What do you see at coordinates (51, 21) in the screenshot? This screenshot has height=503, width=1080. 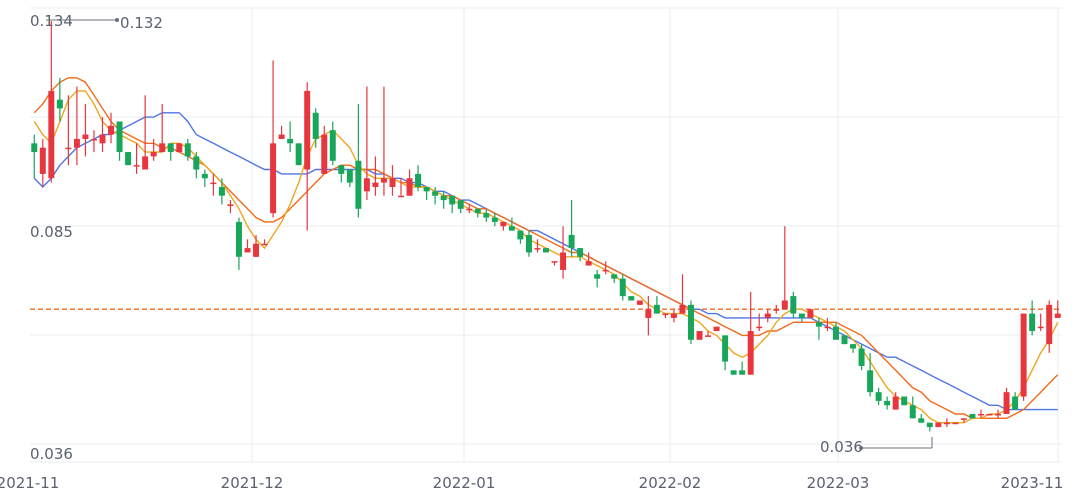 I see `high-annotation-left: 0.134` at bounding box center [51, 21].